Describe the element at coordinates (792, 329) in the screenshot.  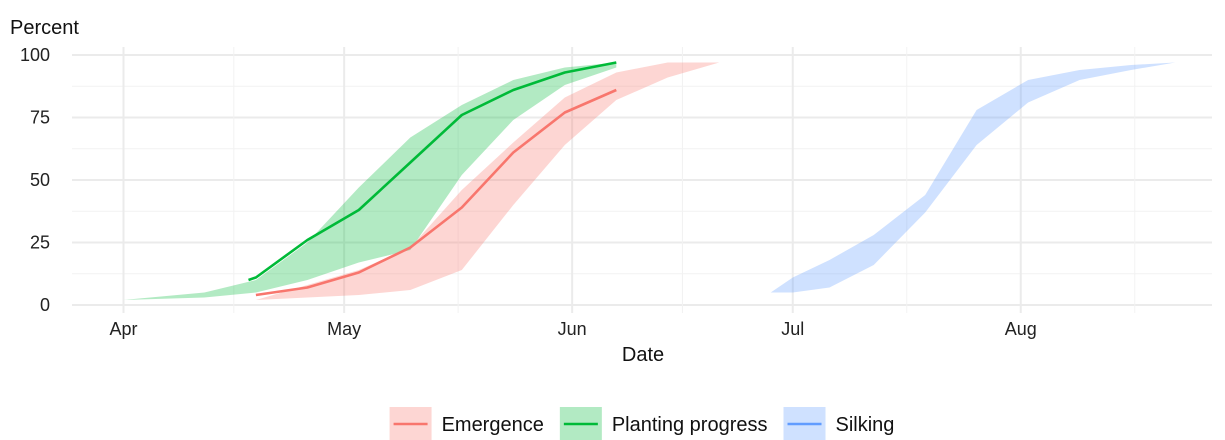
I see `x-tick-label: Jul` at that location.